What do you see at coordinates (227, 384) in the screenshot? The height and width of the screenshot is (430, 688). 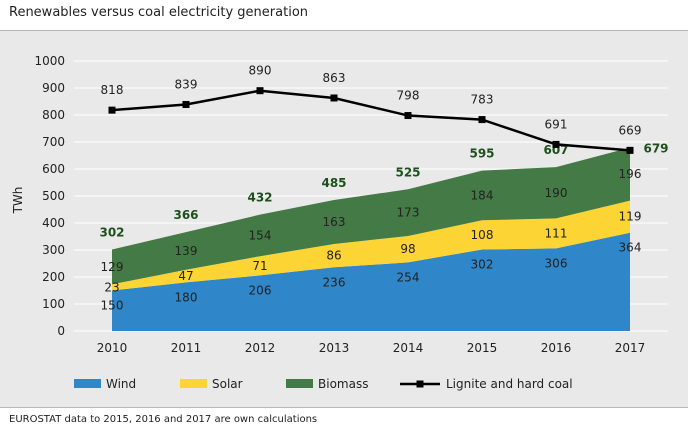 I see `legend-label-solar: Solar` at bounding box center [227, 384].